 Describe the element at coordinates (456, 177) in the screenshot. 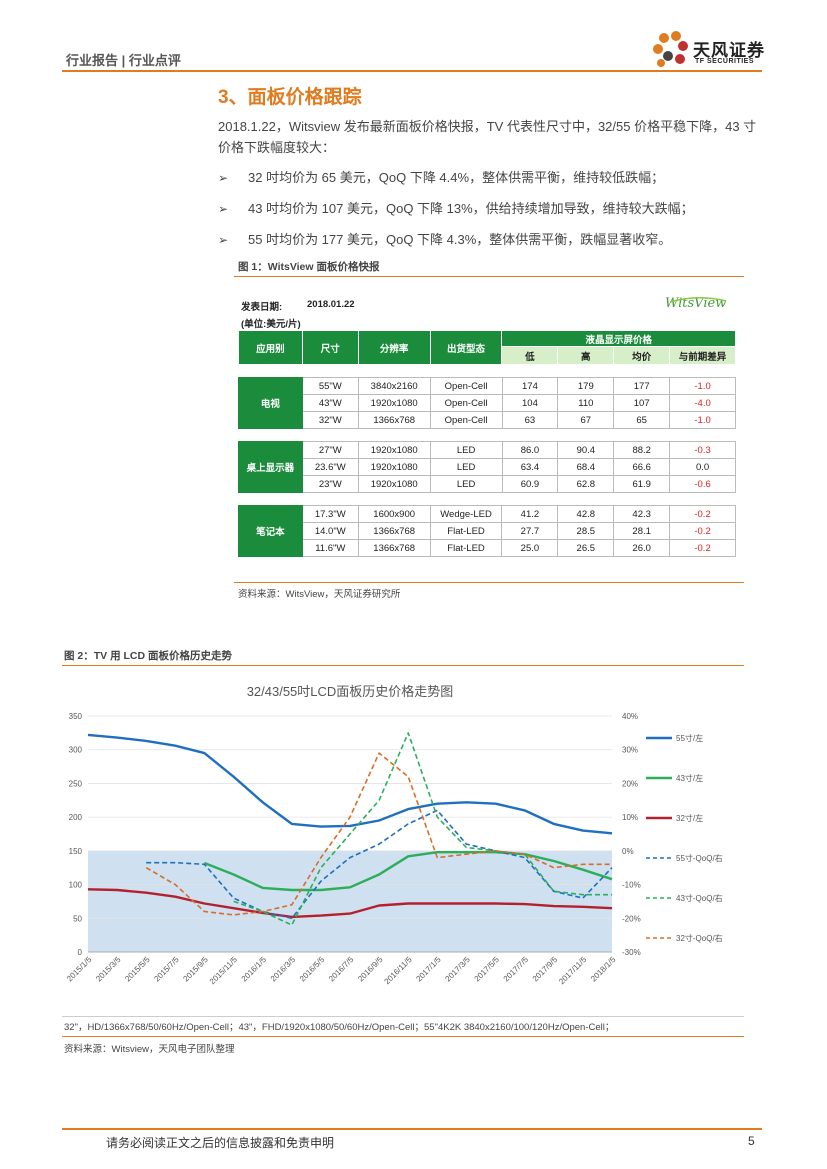

I see `bullet-text: 32 吋均价为 65 美元，QoQ 下降 4.4%，整体供需平衡，维持较低跌幅；` at that location.